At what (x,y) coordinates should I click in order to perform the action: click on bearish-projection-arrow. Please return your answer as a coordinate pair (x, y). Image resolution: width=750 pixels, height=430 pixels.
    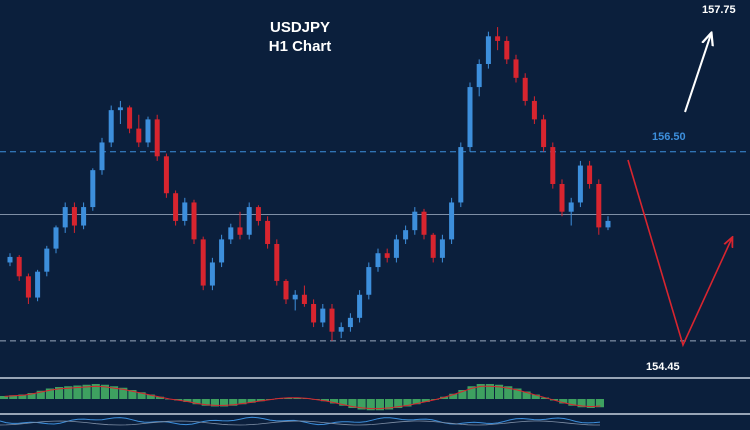
    Looking at the image, I should click on (679, 253).